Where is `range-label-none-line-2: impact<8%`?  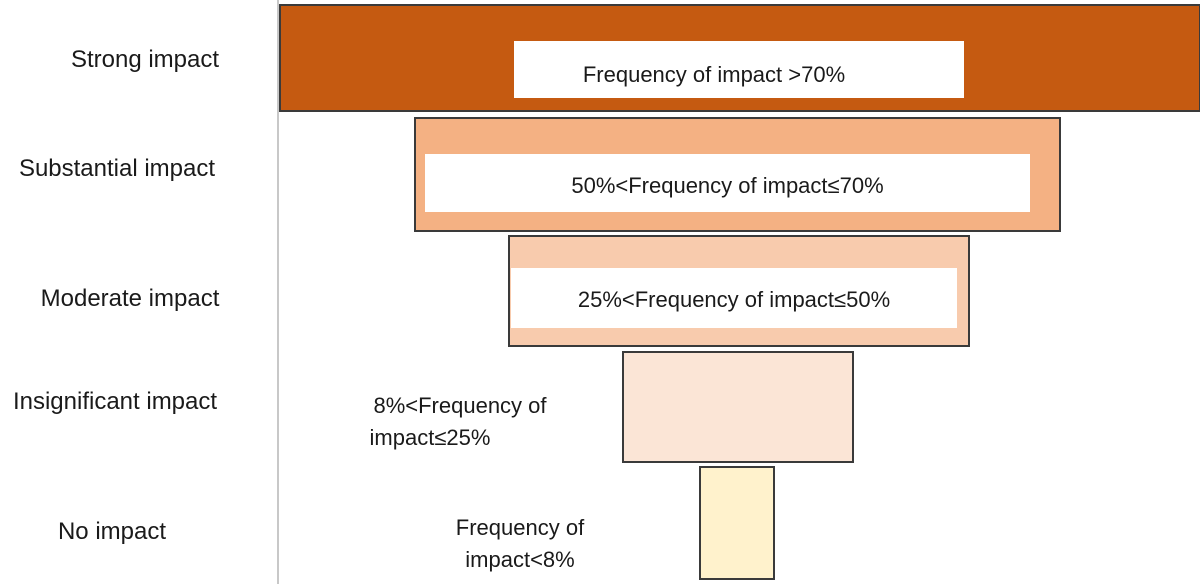
range-label-none-line-2: impact<8% is located at coordinates (520, 559).